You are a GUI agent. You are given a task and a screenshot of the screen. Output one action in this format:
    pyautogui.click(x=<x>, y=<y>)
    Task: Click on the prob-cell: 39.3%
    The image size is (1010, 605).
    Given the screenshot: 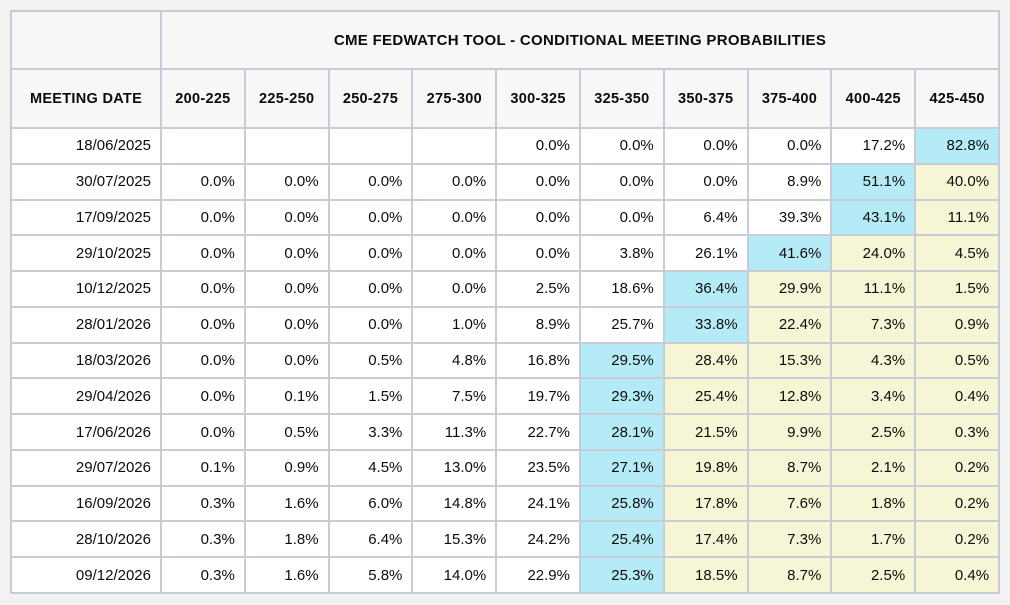 What is the action you would take?
    pyautogui.click(x=789, y=217)
    